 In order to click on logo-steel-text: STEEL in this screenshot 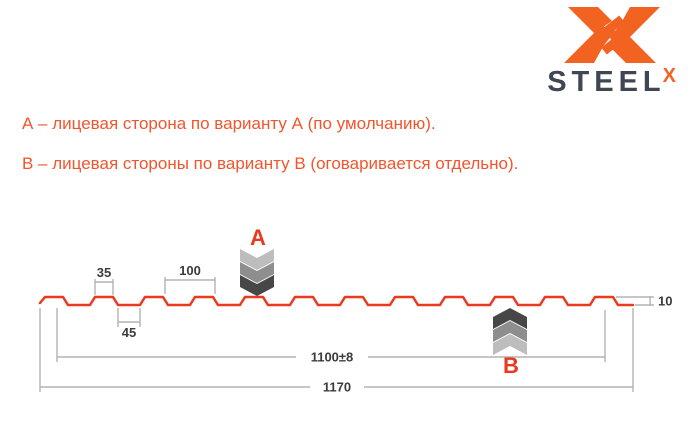, I will do `click(606, 82)`.